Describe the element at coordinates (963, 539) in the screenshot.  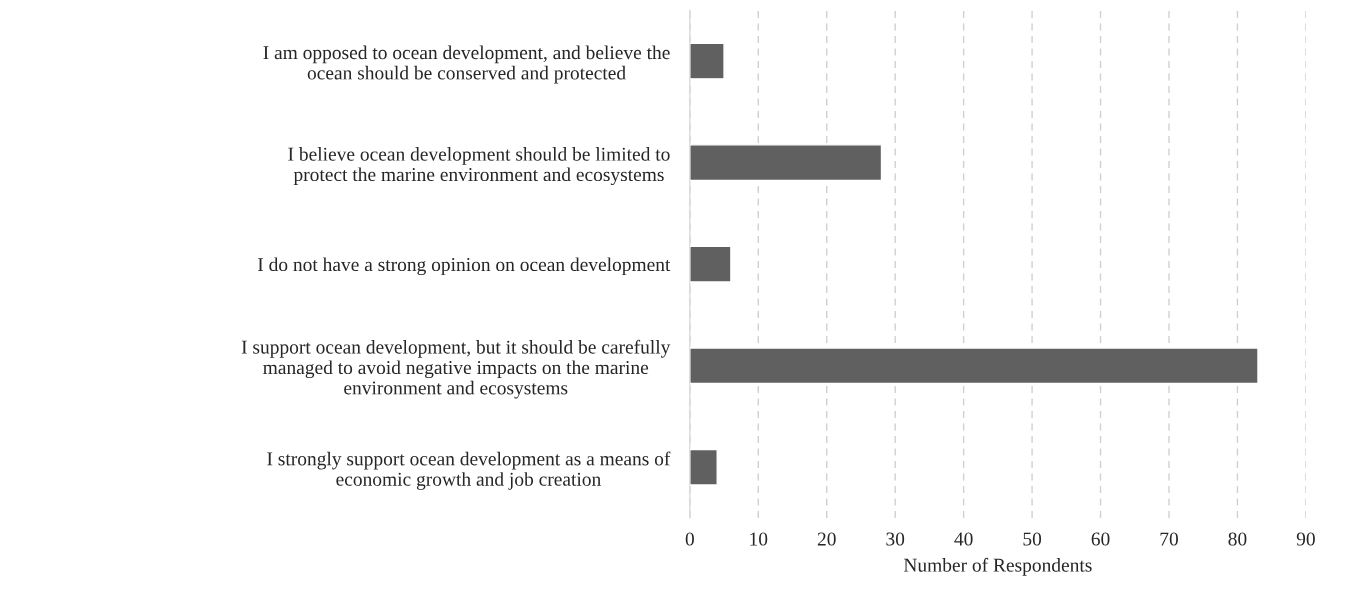
I see `x-tick-label: 40` at that location.